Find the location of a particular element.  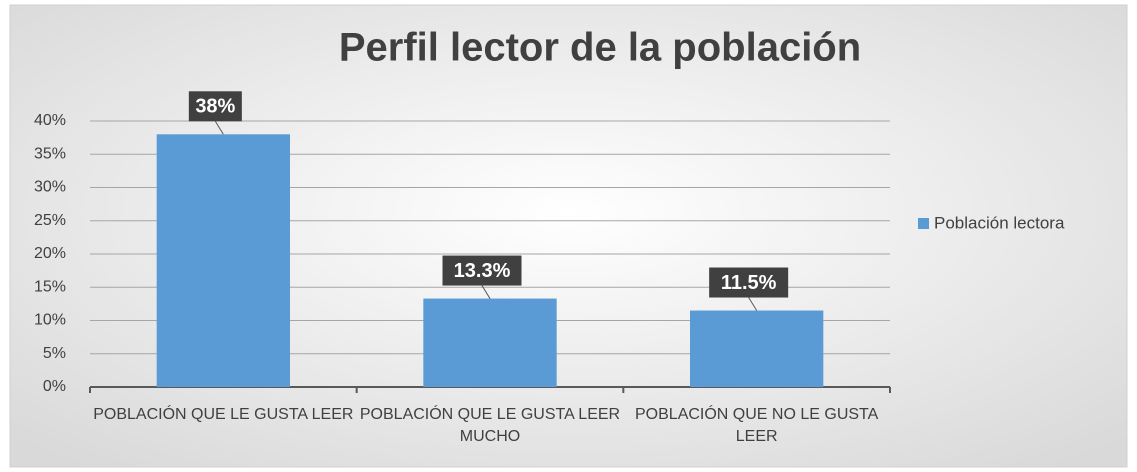

data-label: 13.3% is located at coordinates (482, 271).